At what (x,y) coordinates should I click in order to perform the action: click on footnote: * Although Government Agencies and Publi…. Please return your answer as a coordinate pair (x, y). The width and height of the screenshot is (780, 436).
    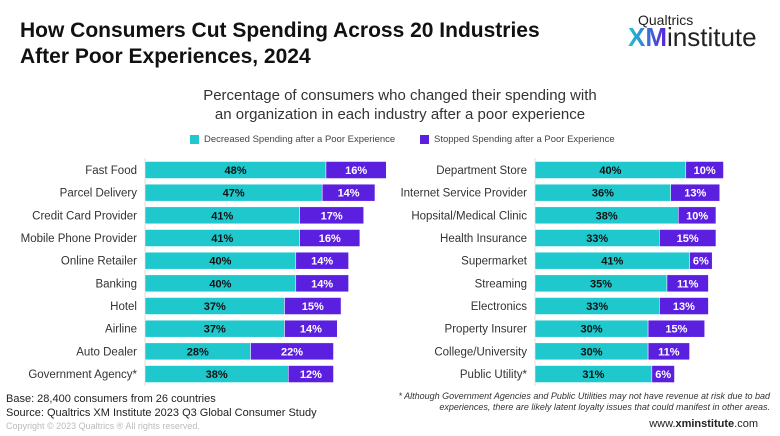
    Looking at the image, I should click on (584, 402).